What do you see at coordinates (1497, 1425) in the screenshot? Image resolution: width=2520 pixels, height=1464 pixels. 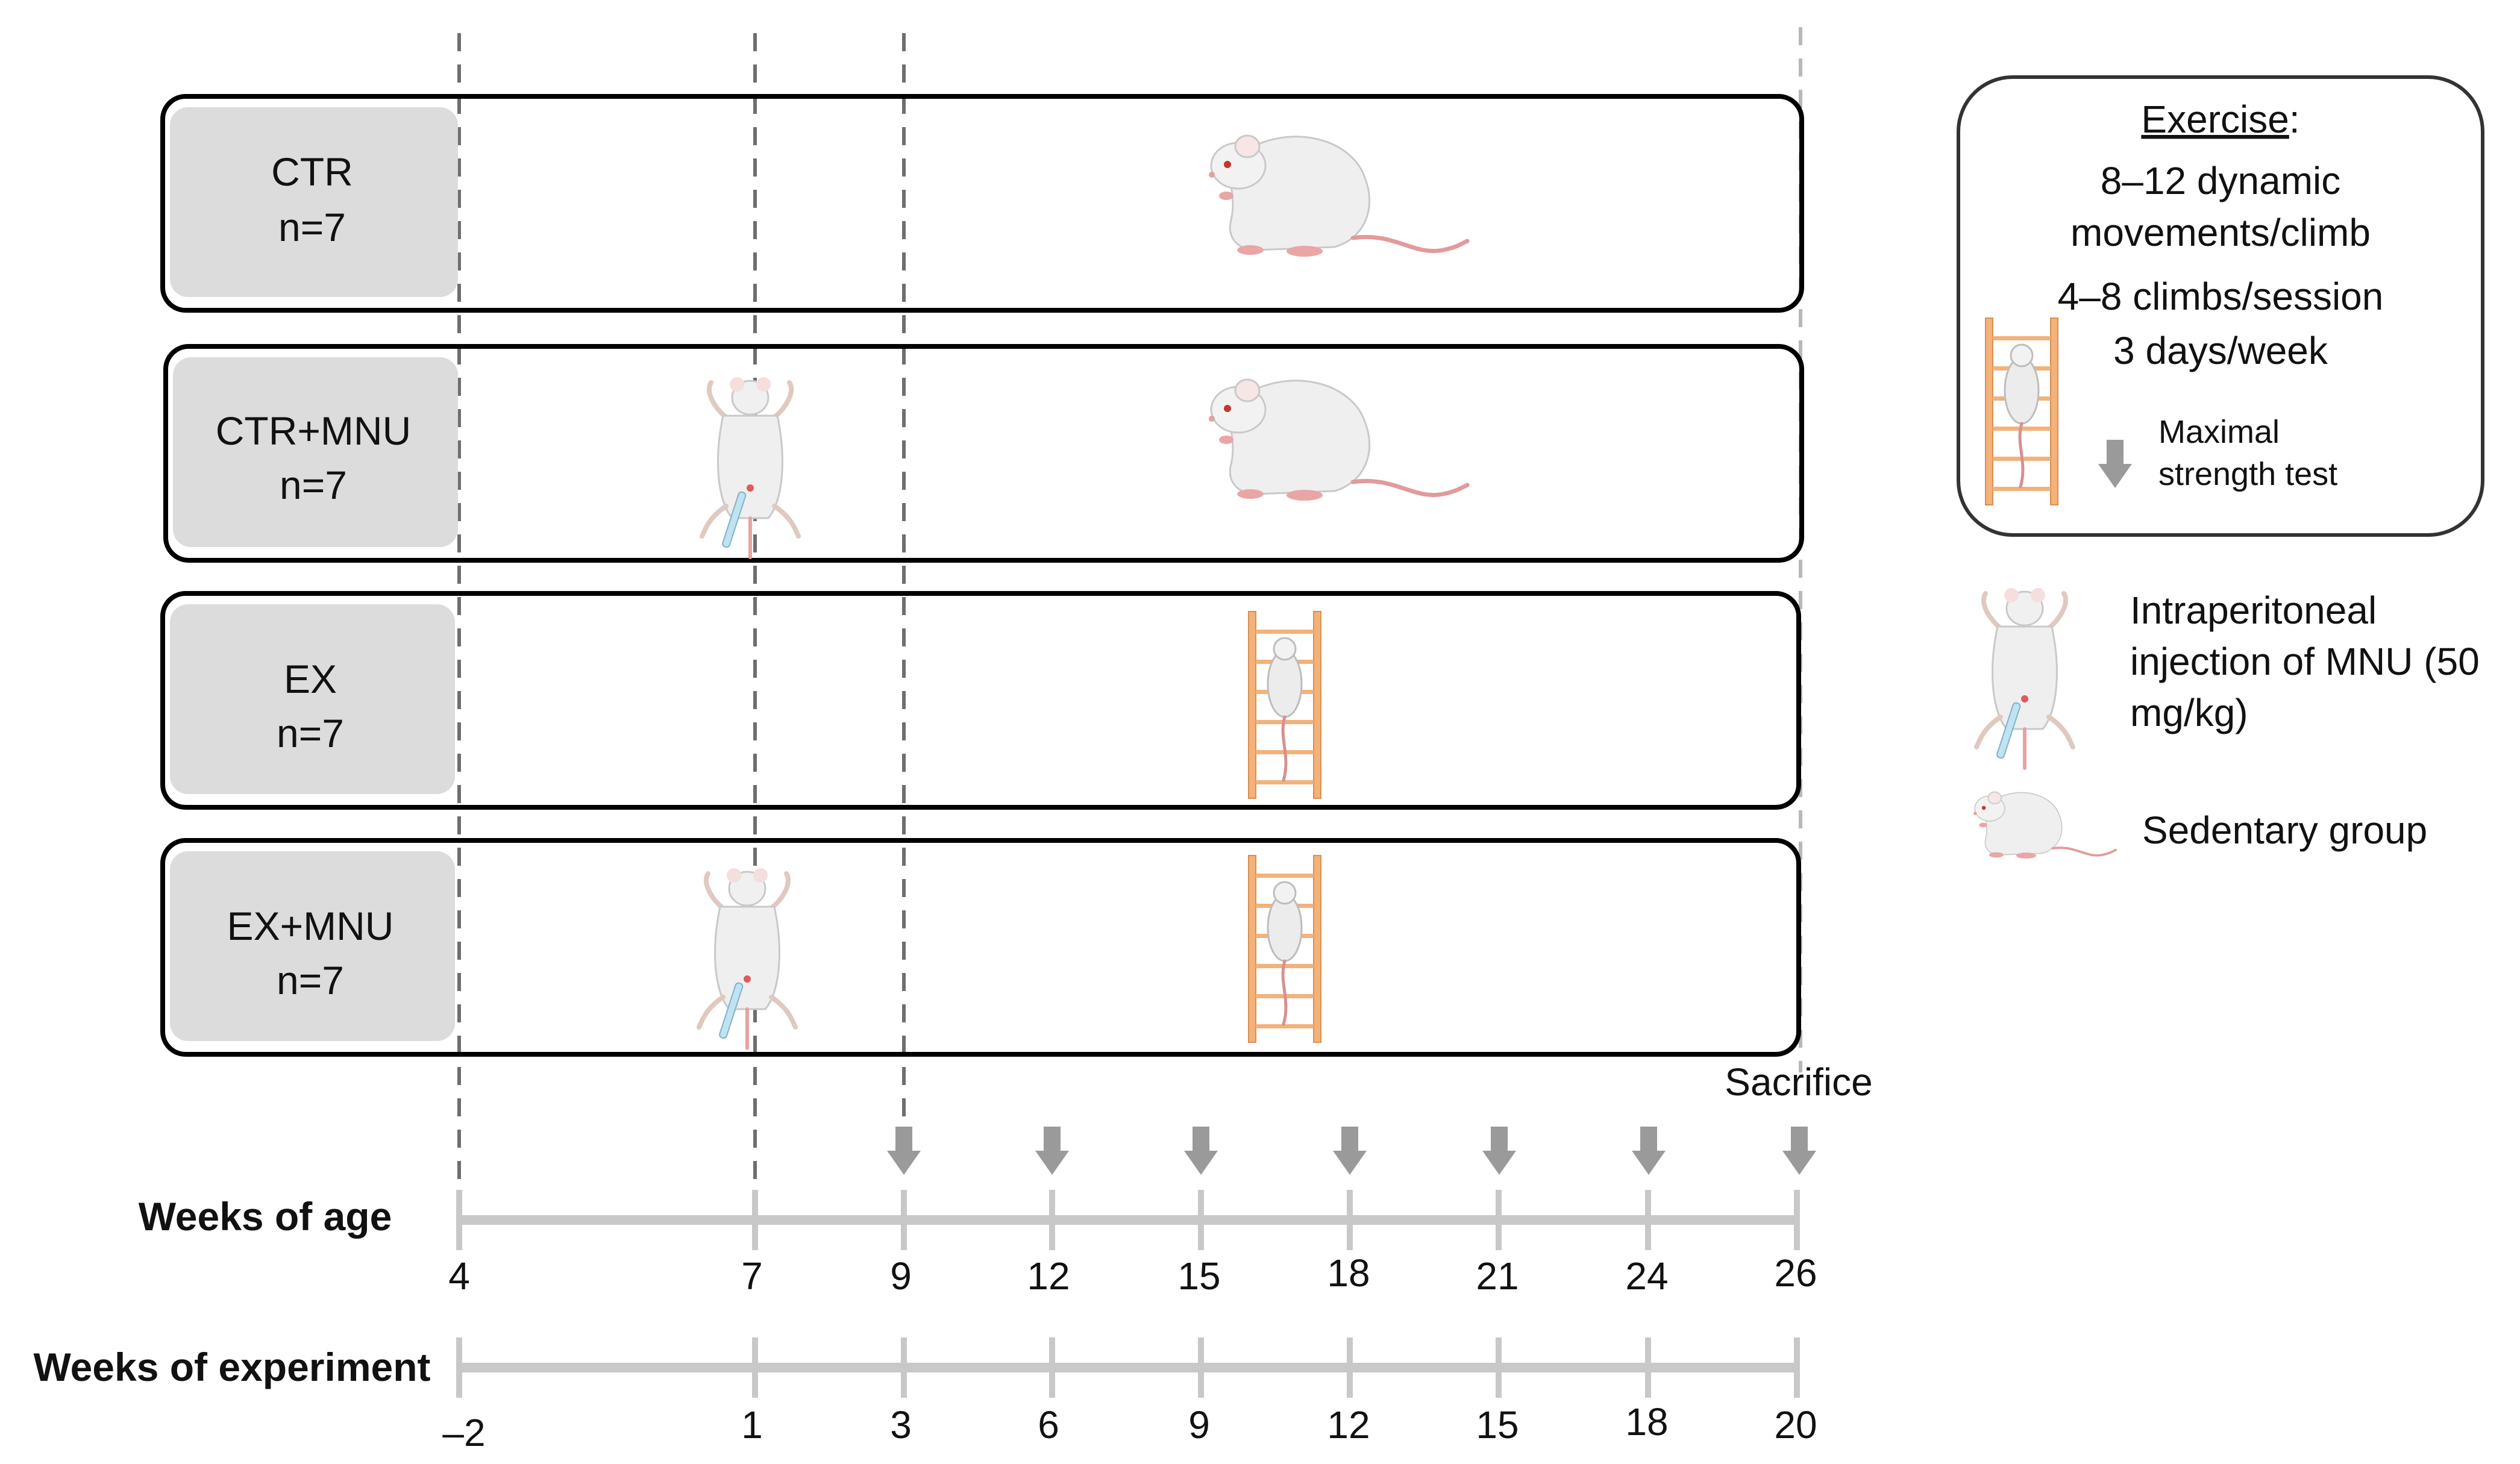 I see `experiment-tick-label: 15` at bounding box center [1497, 1425].